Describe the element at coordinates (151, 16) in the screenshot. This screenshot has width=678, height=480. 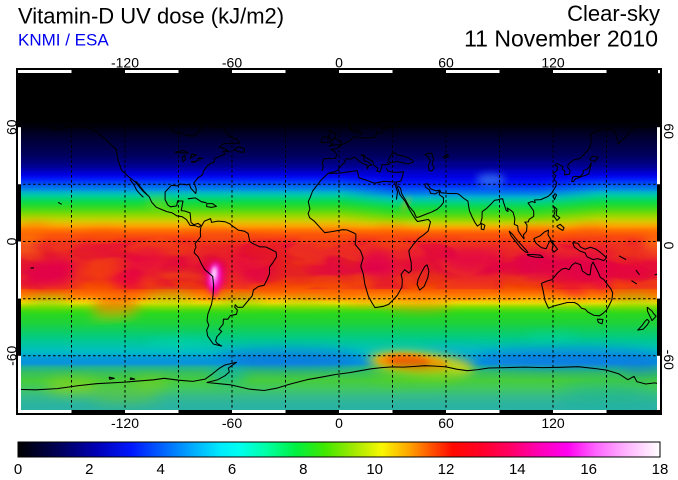
I see `svg-text: Vitamin-D UV dose (kJ/m2)` at that location.